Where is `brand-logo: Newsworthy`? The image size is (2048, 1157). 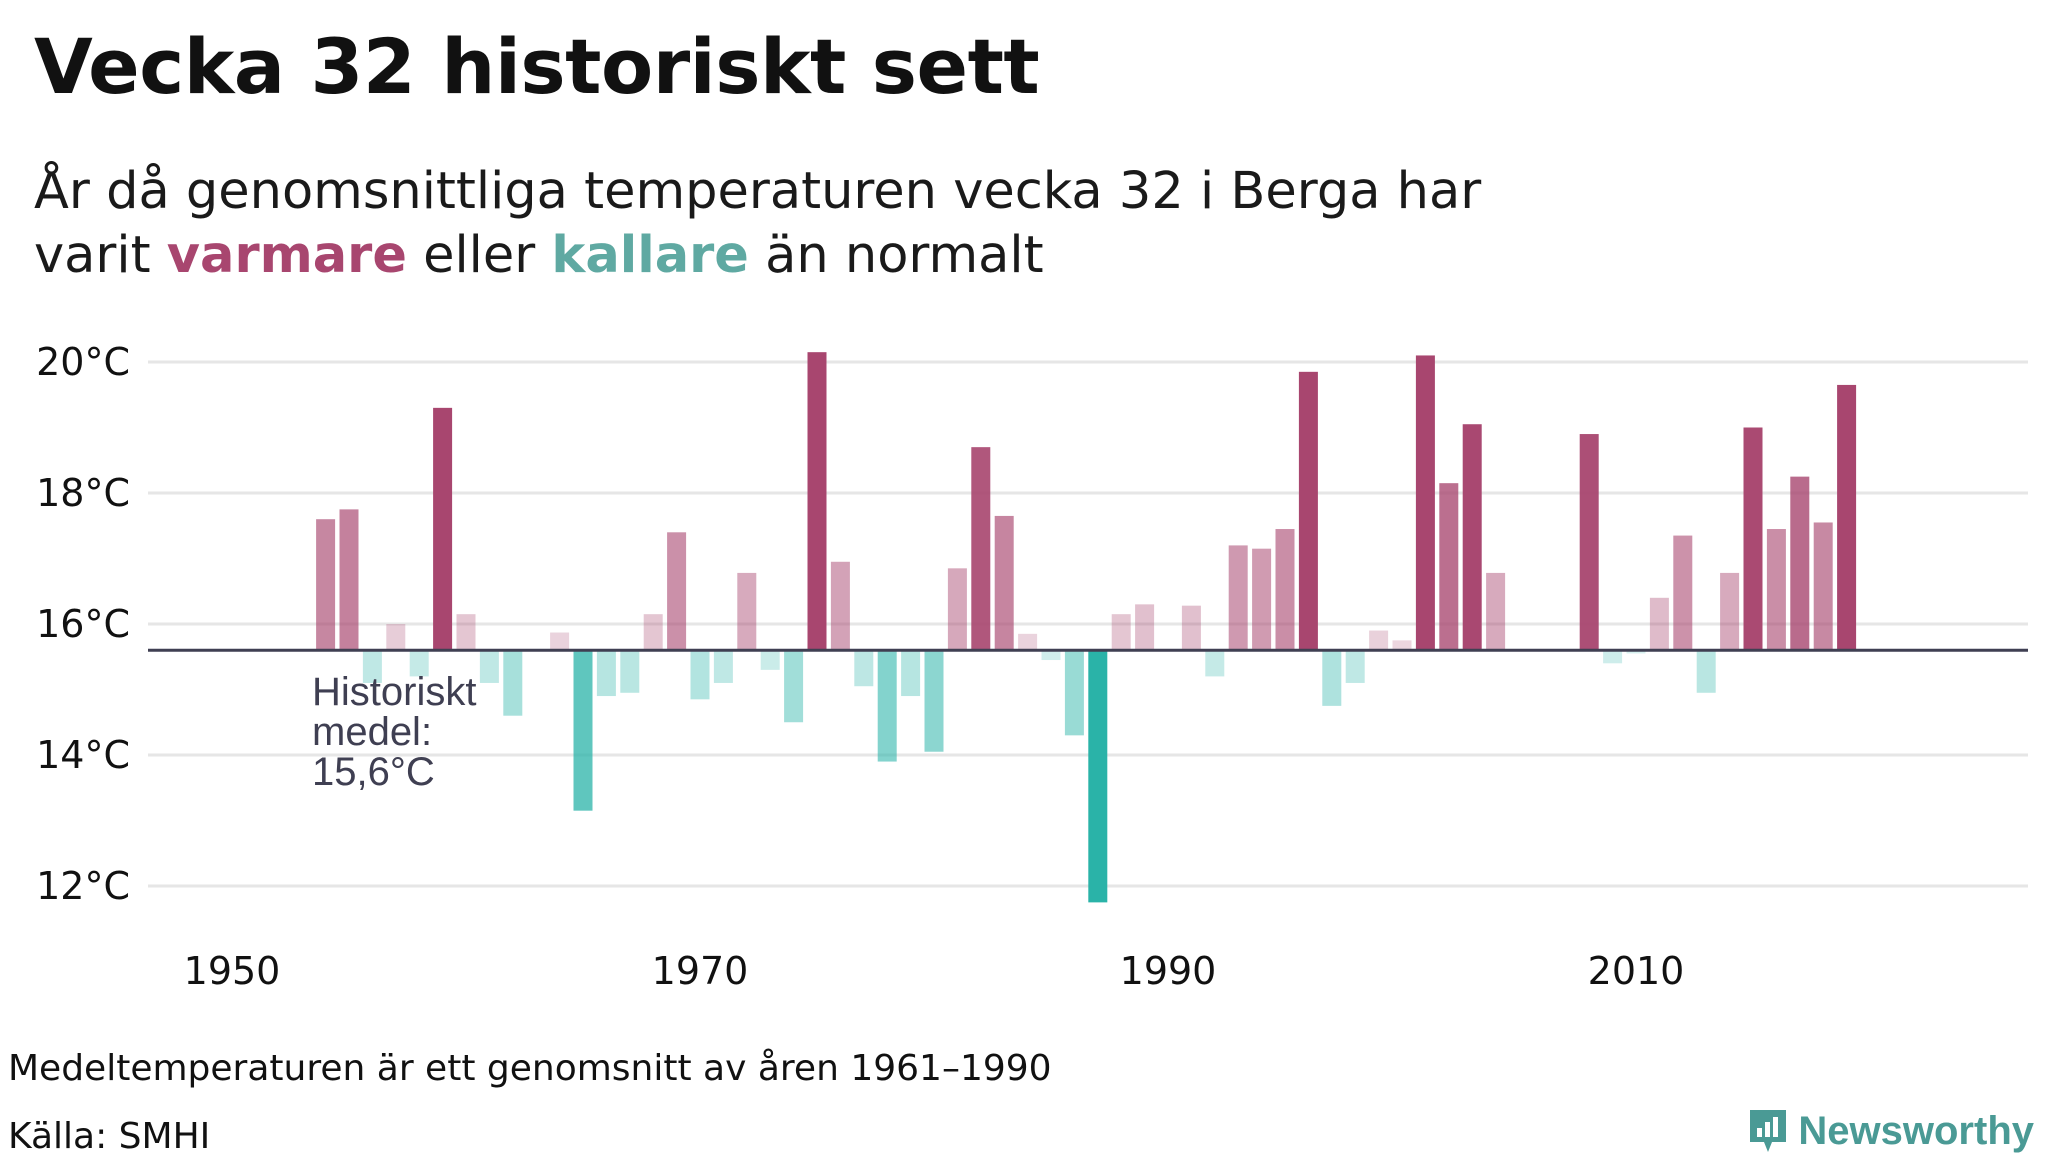 brand-logo: Newsworthy is located at coordinates (1890, 1131).